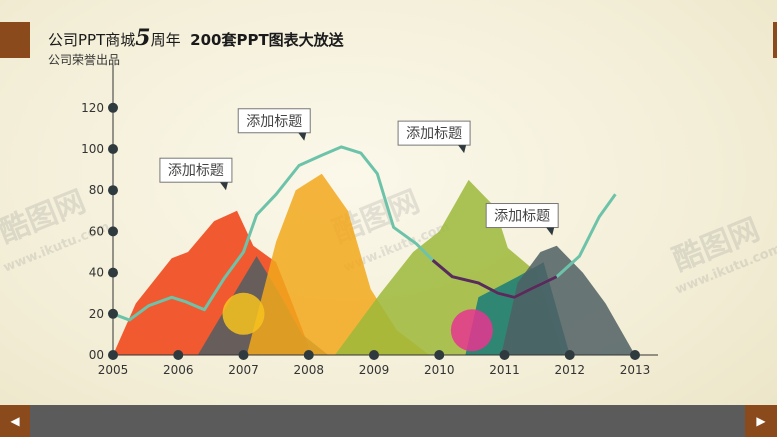 Image resolution: width=777 pixels, height=437 pixels. What do you see at coordinates (96, 273) in the screenshot?
I see `y-tick-label-40: 40` at bounding box center [96, 273].